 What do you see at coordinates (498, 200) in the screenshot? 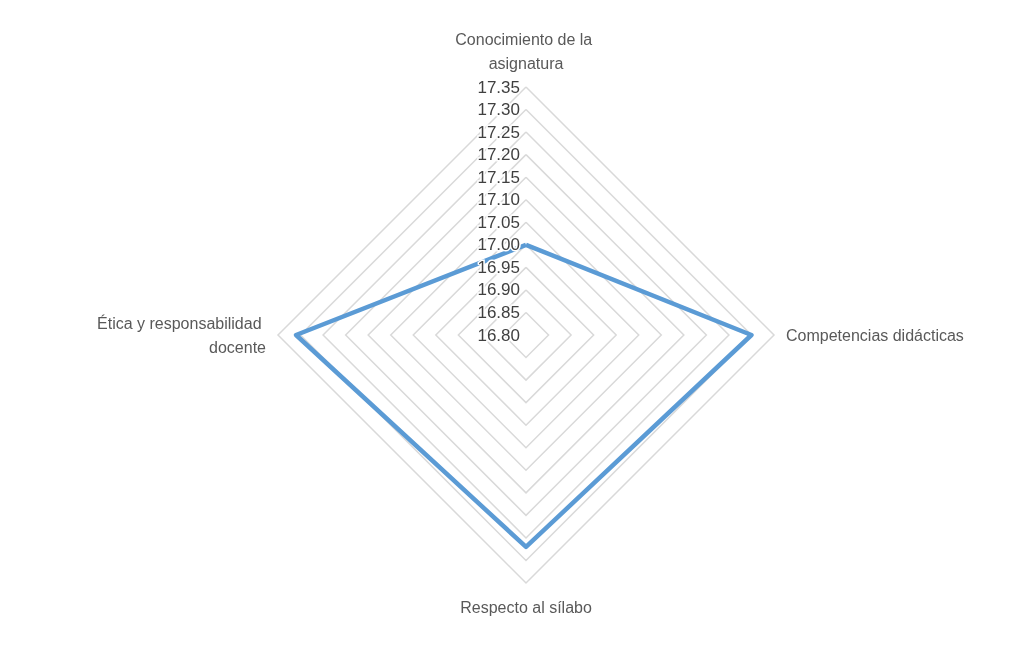
I see `y-tick-label: 17.10` at bounding box center [498, 200].